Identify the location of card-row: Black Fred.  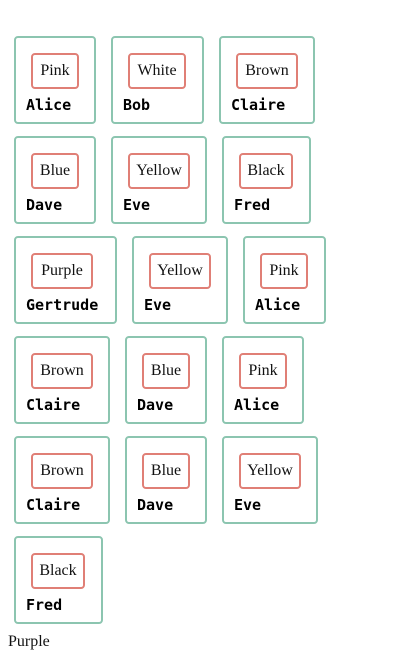
(207, 580).